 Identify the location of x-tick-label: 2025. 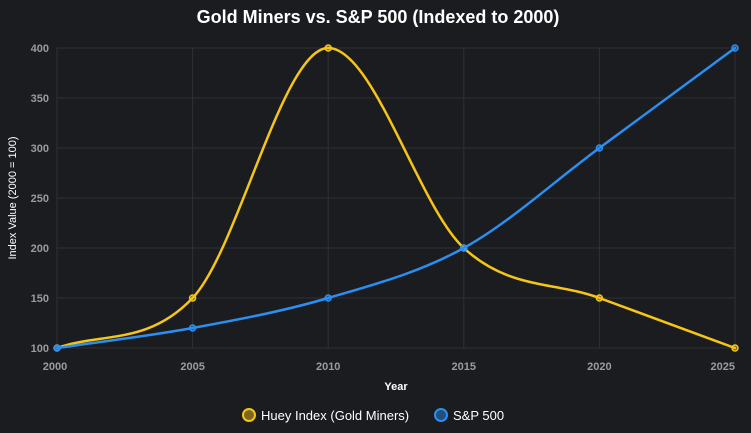
(723, 367).